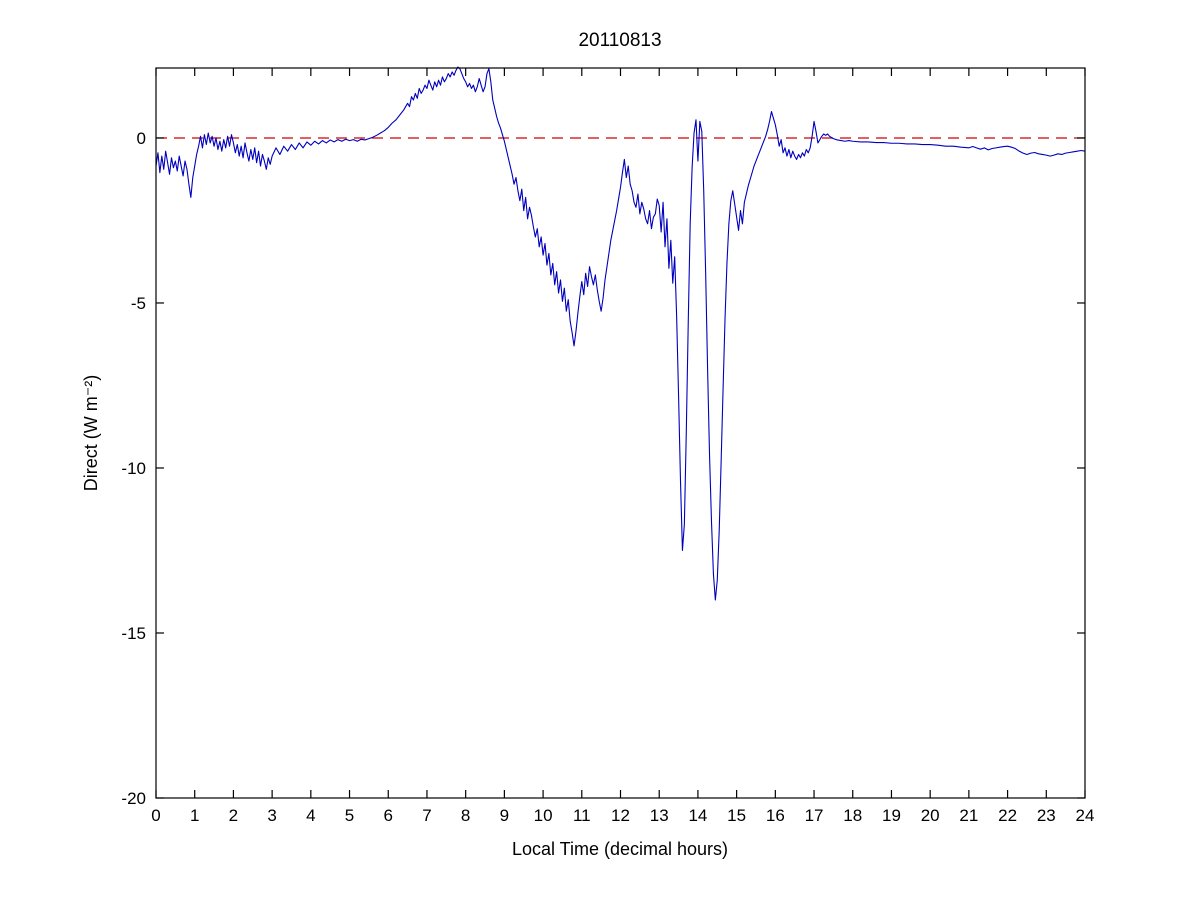 Image resolution: width=1200 pixels, height=905 pixels. What do you see at coordinates (426, 815) in the screenshot?
I see `x-tick-label: 7` at bounding box center [426, 815].